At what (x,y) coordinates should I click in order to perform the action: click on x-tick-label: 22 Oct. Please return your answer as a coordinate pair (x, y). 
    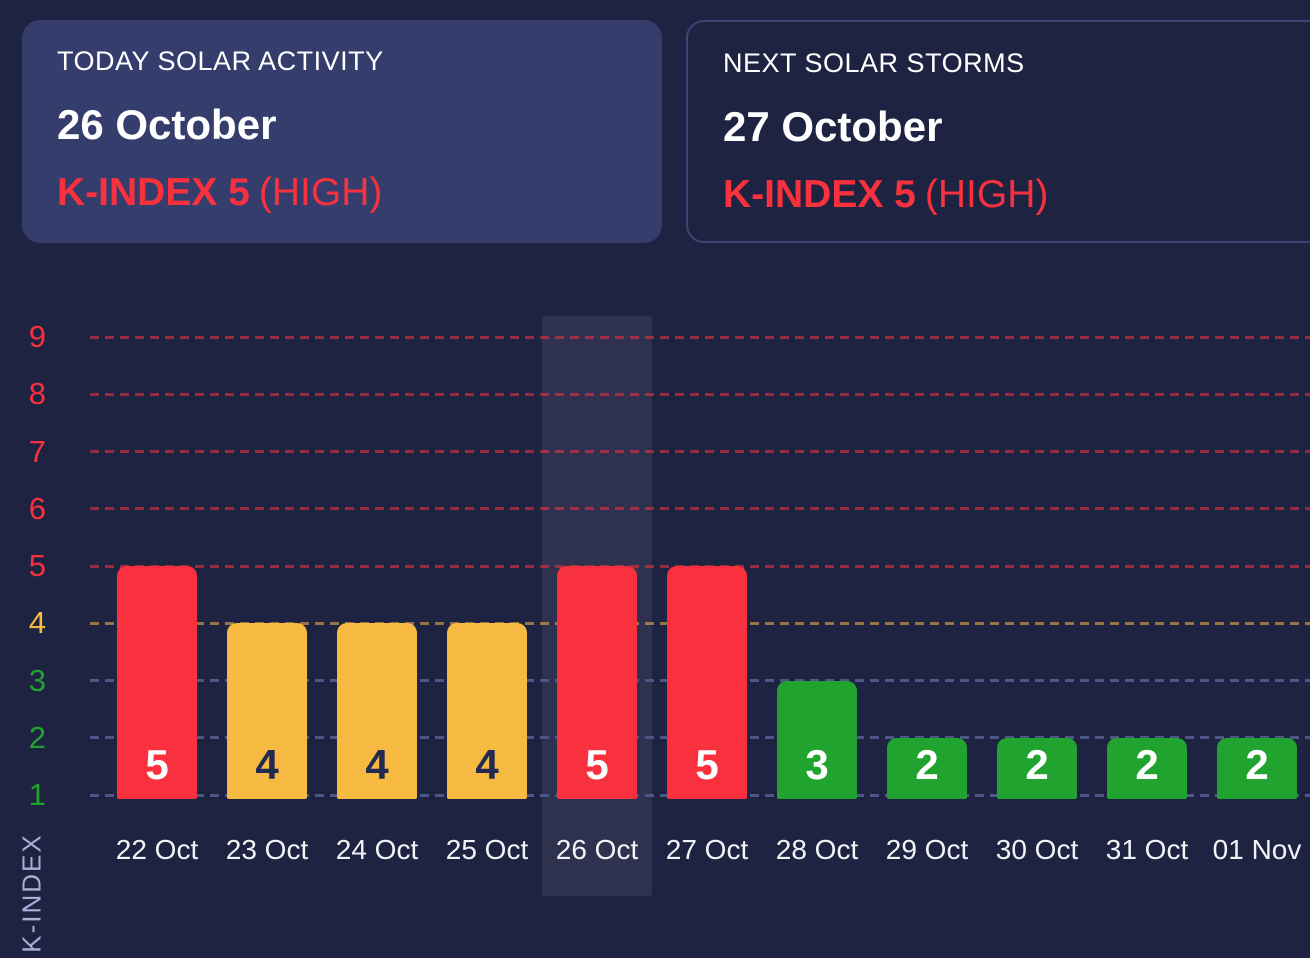
    Looking at the image, I should click on (157, 849).